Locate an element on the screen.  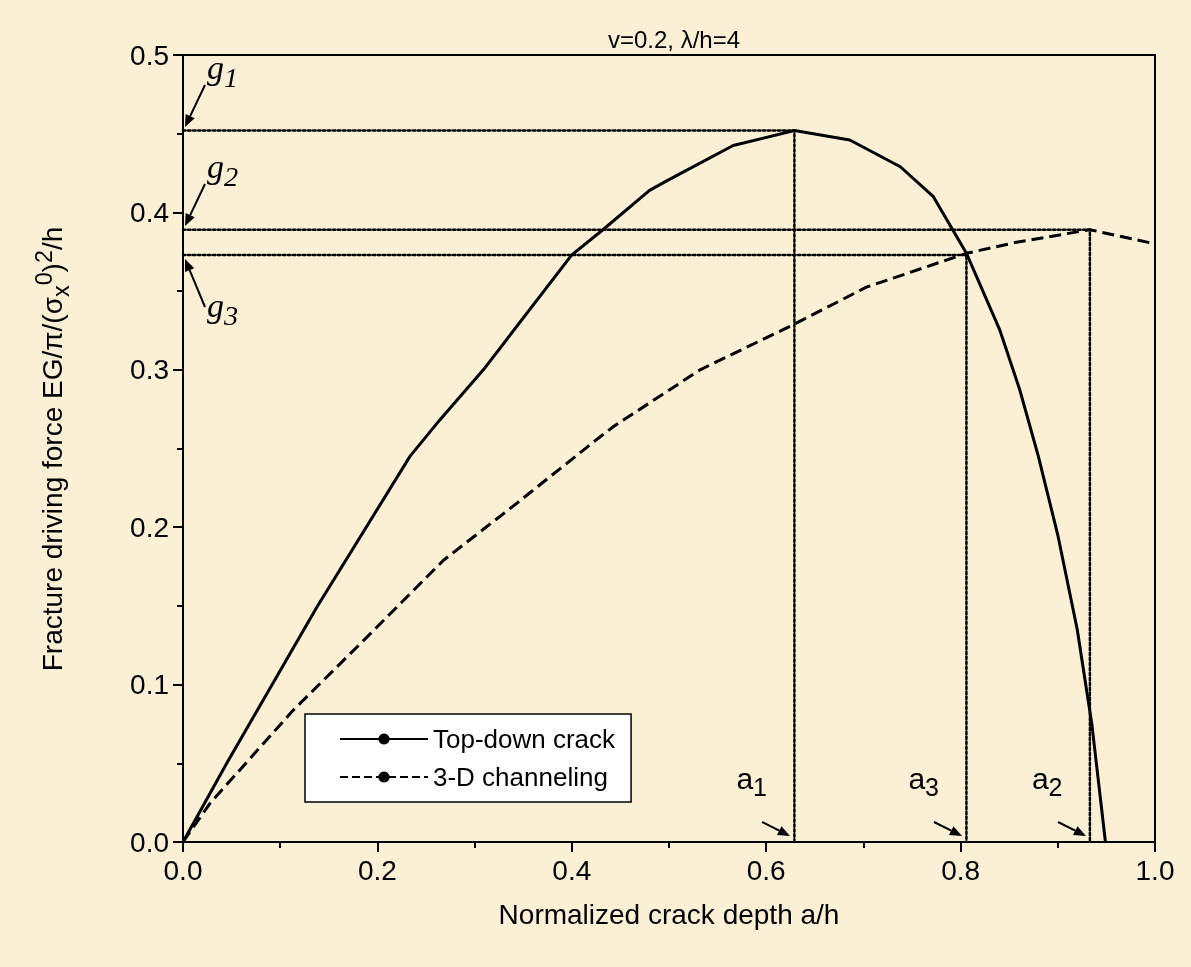
y-tick-label: 0.2 is located at coordinates (149, 527).